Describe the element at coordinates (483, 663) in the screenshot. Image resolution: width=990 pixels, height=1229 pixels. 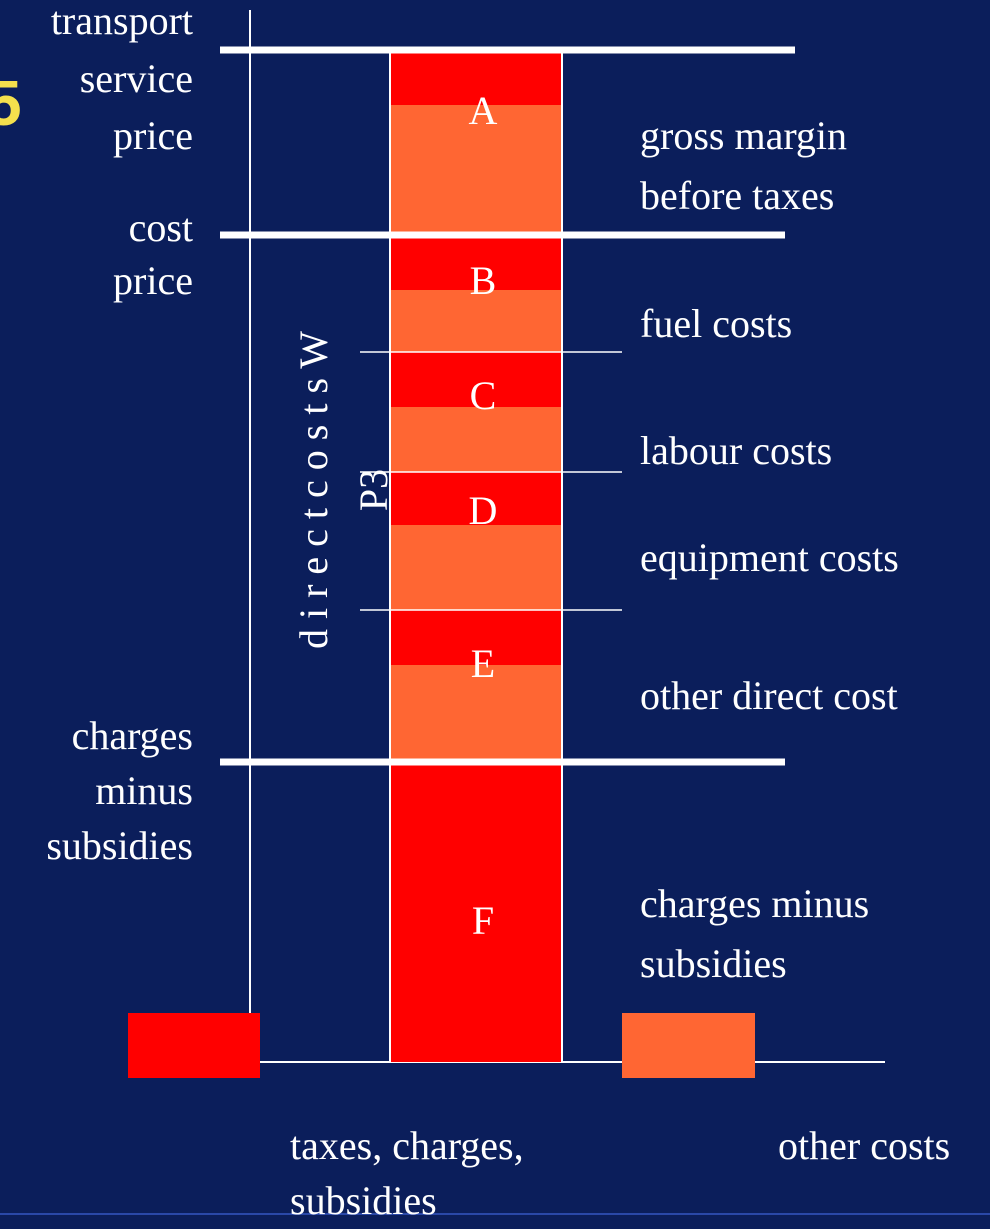
I see `segment-letter: E` at that location.